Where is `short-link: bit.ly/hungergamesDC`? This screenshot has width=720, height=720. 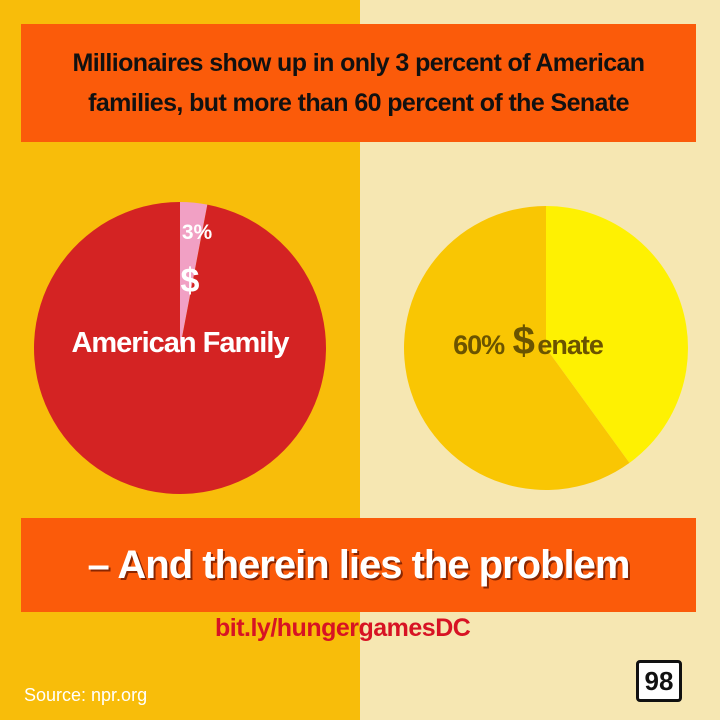 short-link: bit.ly/hungergamesDC is located at coordinates (343, 628).